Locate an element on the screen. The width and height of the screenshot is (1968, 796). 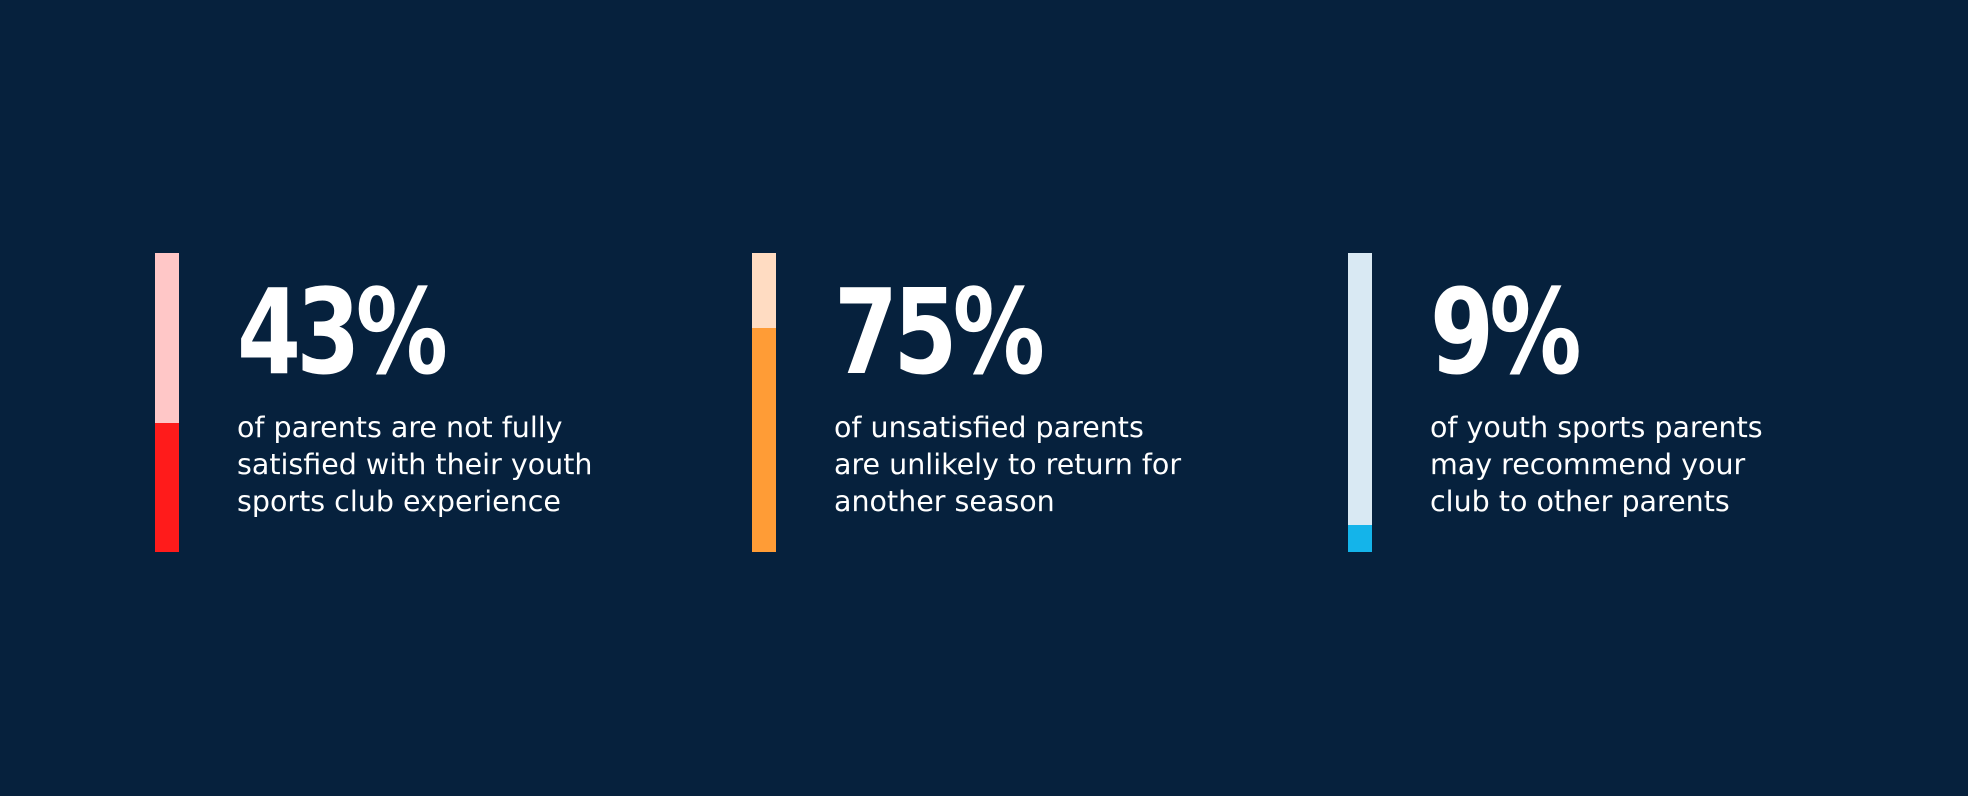
stat-description-line: of unsatisfied parents is located at coordinates (989, 427).